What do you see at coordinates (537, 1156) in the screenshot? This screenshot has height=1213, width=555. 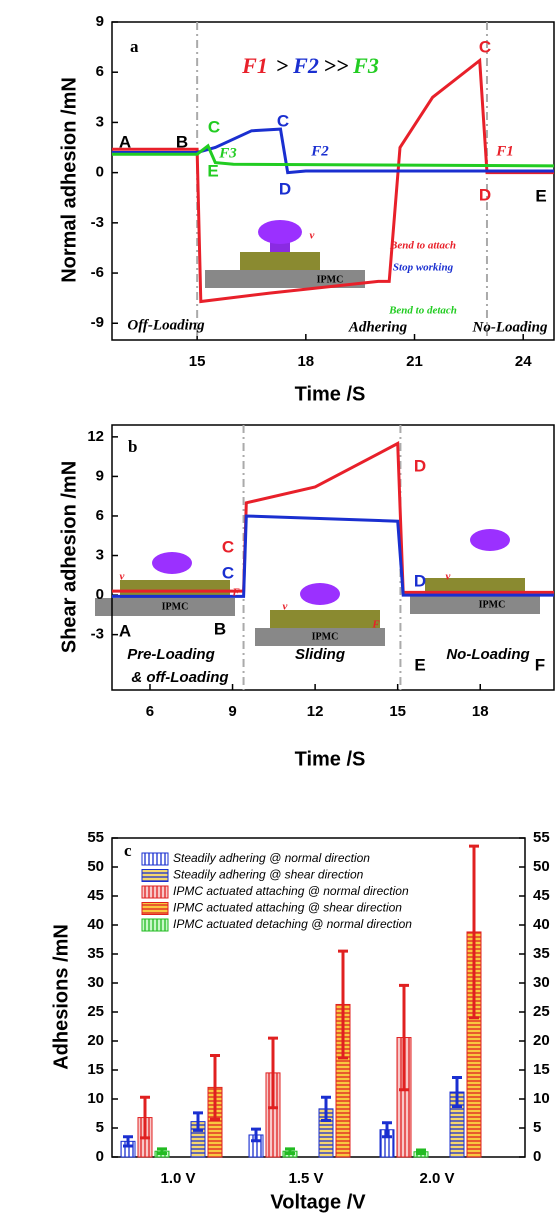 I see `y2-tick-label: 0` at bounding box center [537, 1156].